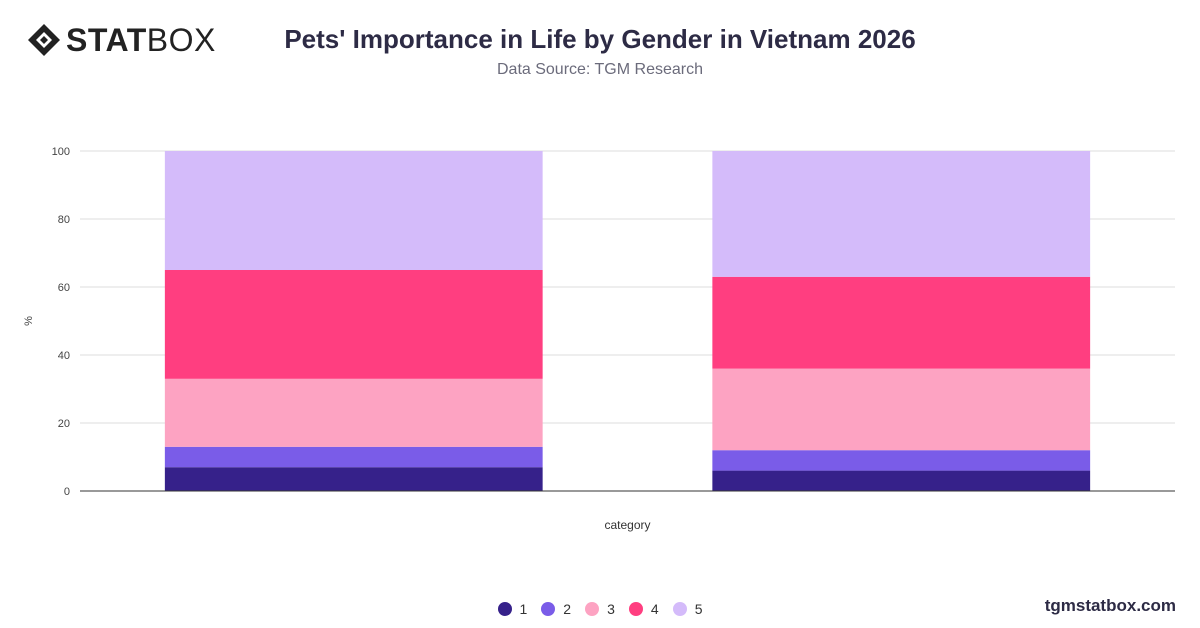  I want to click on y-tick-label: 100, so click(61, 152).